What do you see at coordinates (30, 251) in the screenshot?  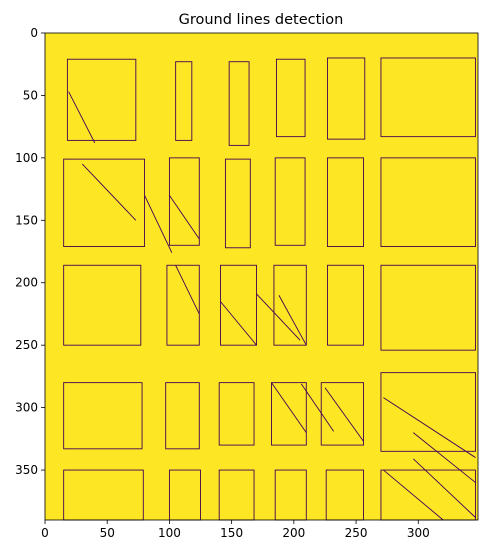 I see `y-axis: 0 50 100 150 200 250 300 350` at bounding box center [30, 251].